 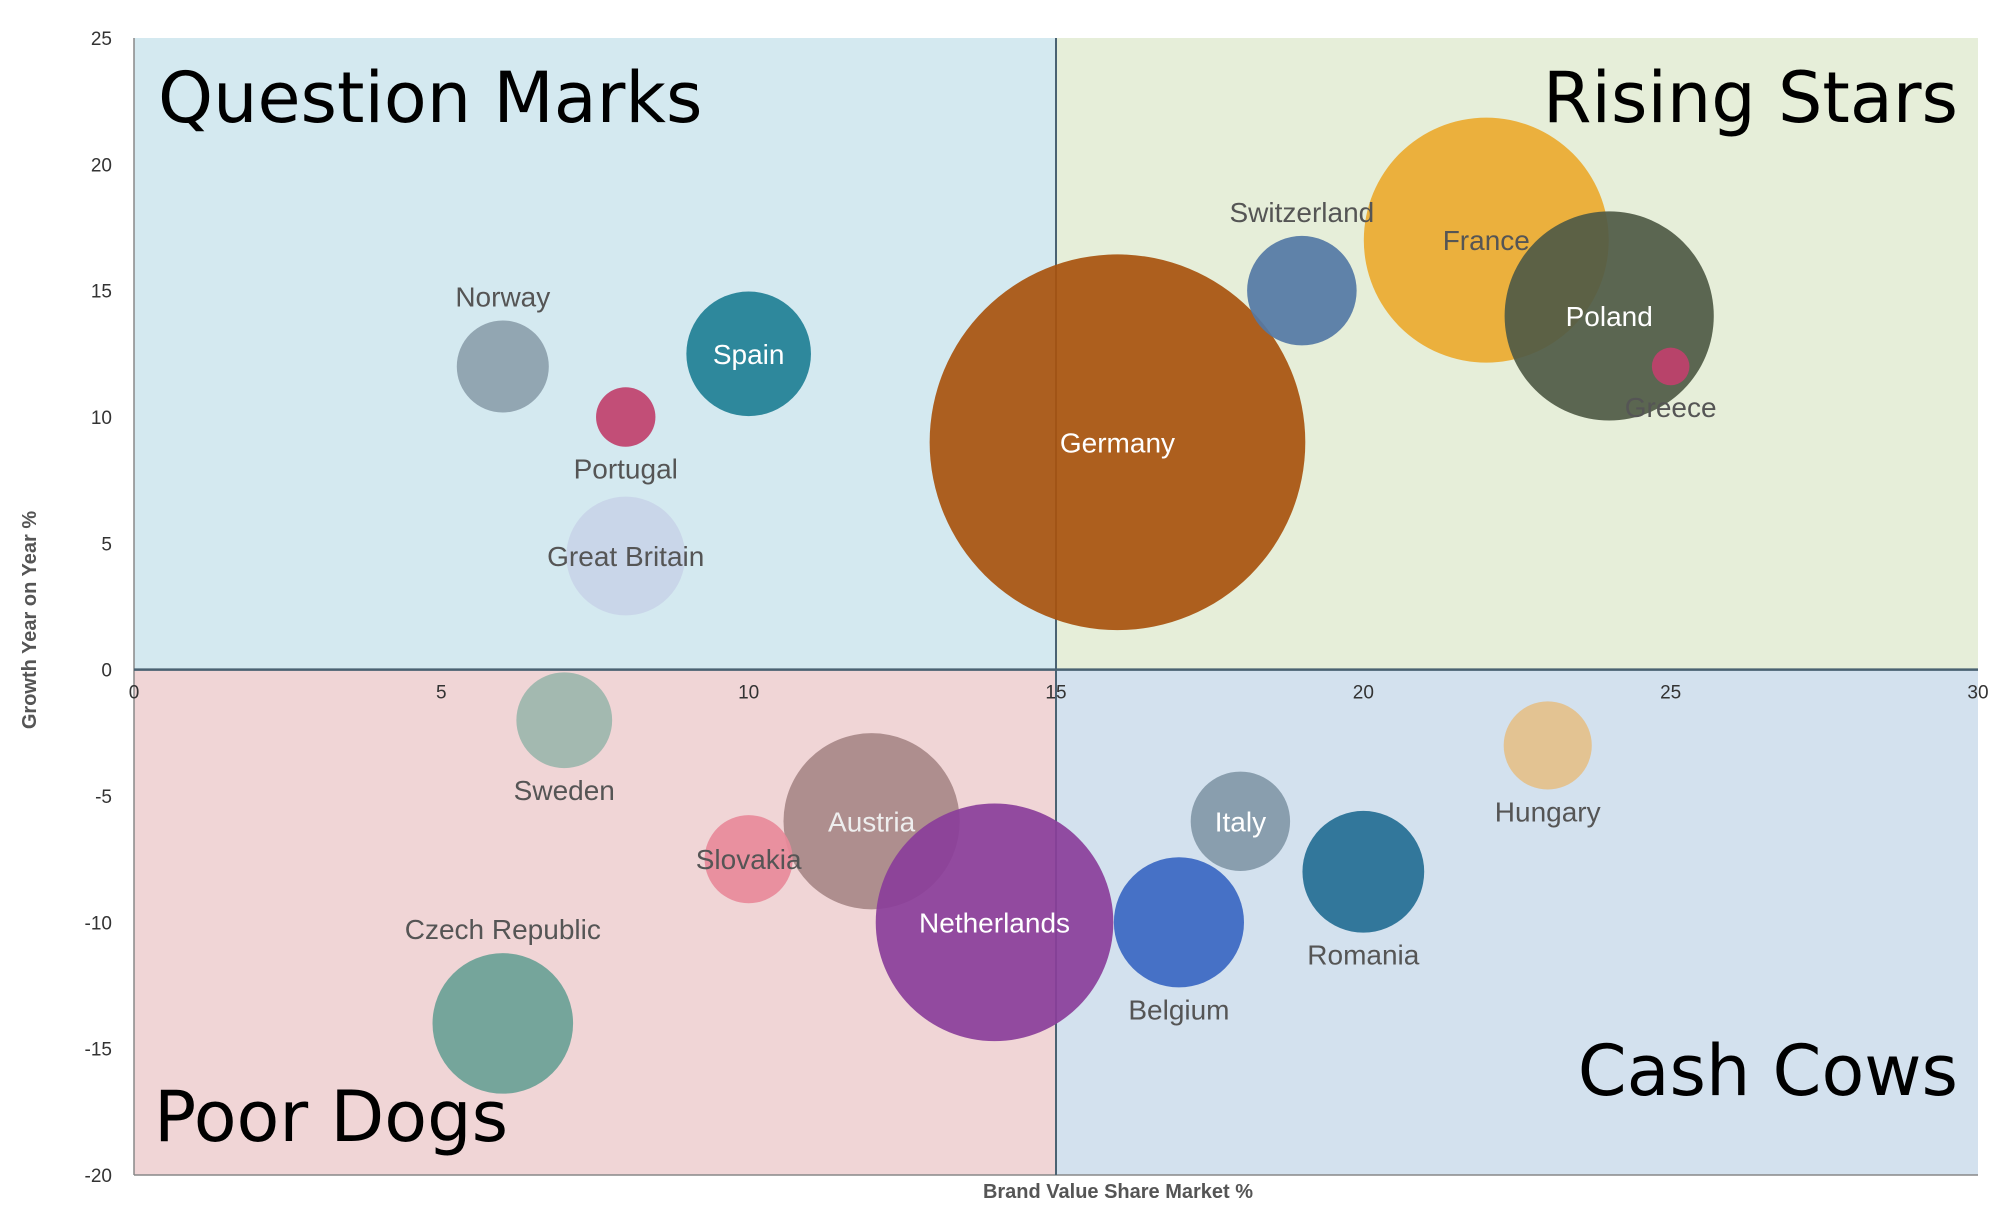 I want to click on x-tick-label: 10, so click(x=748, y=693).